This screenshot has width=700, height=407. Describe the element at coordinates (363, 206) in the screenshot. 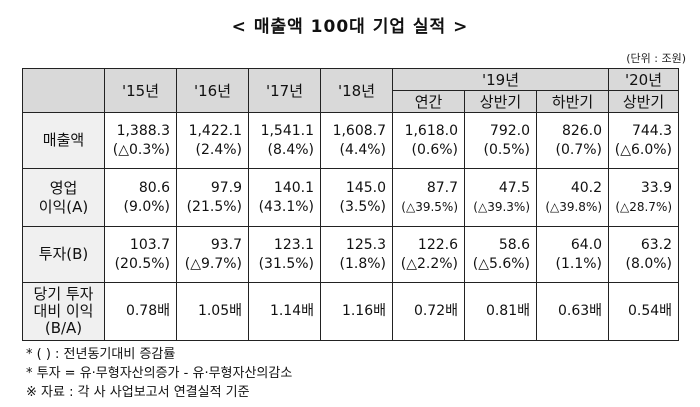

I see `change: (3.5%)` at that location.